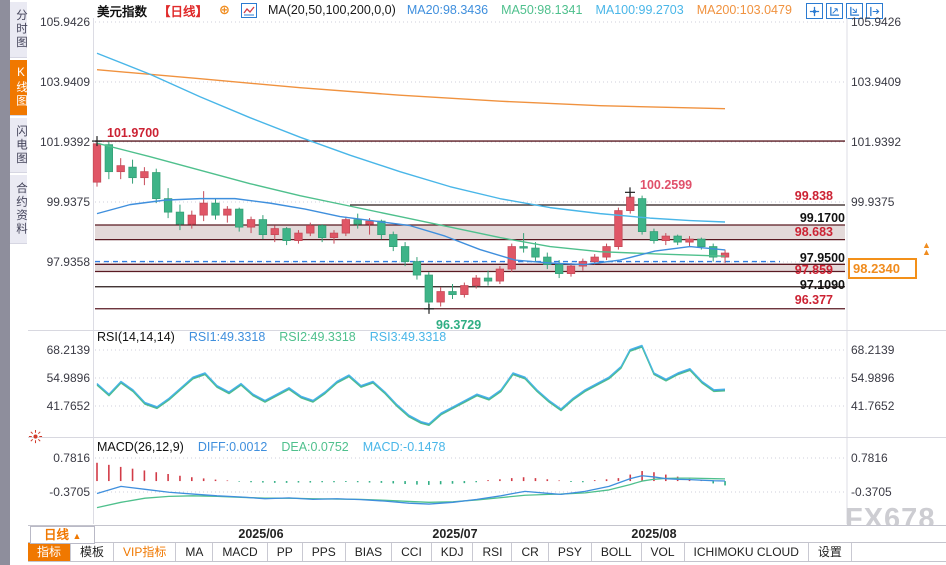  I want to click on tab-BIAS: BIAS, so click(369, 552).